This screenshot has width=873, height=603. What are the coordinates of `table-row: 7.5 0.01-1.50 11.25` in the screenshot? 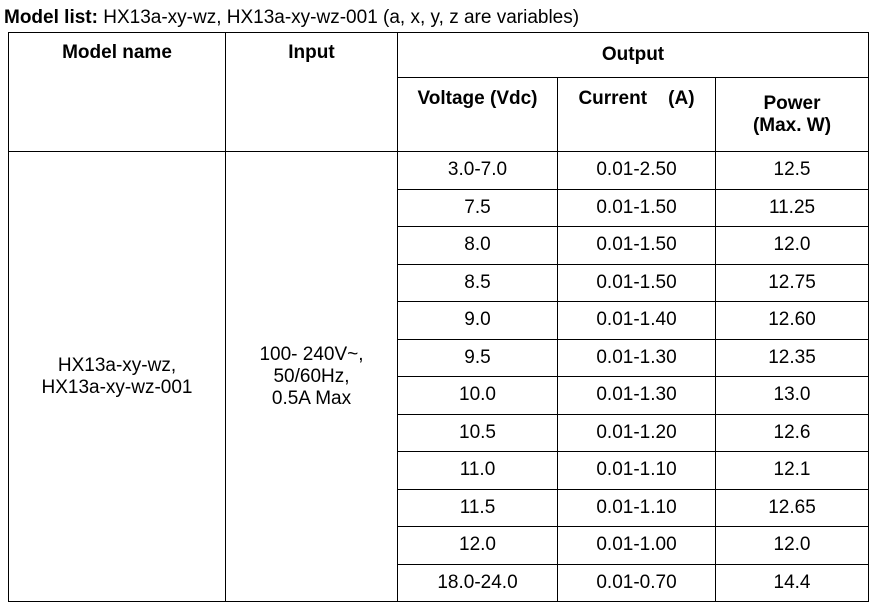 It's located at (439, 207).